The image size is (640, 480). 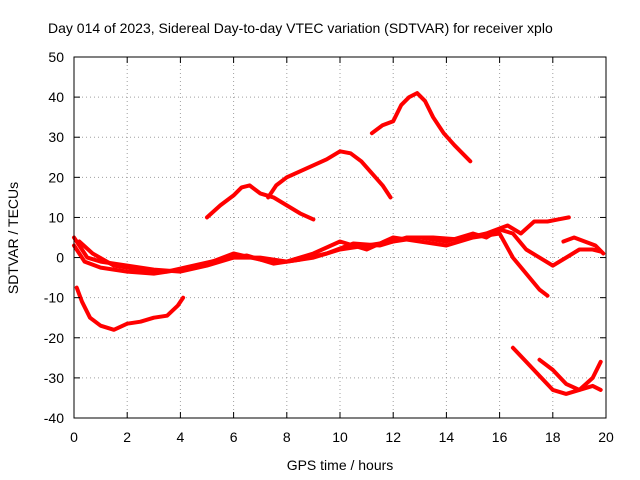 What do you see at coordinates (56, 57) in the screenshot?
I see `y-tick-label: 50` at bounding box center [56, 57].